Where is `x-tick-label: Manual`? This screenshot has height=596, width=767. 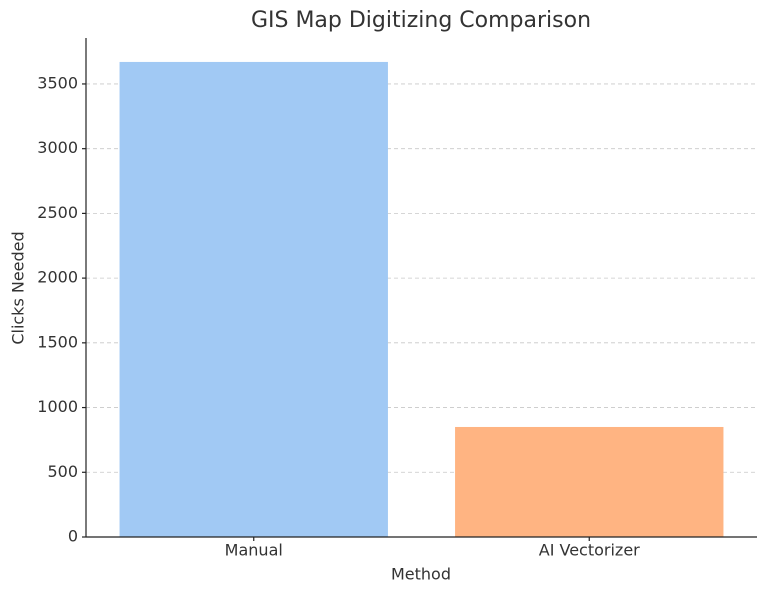
x-tick-label: Manual is located at coordinates (254, 550).